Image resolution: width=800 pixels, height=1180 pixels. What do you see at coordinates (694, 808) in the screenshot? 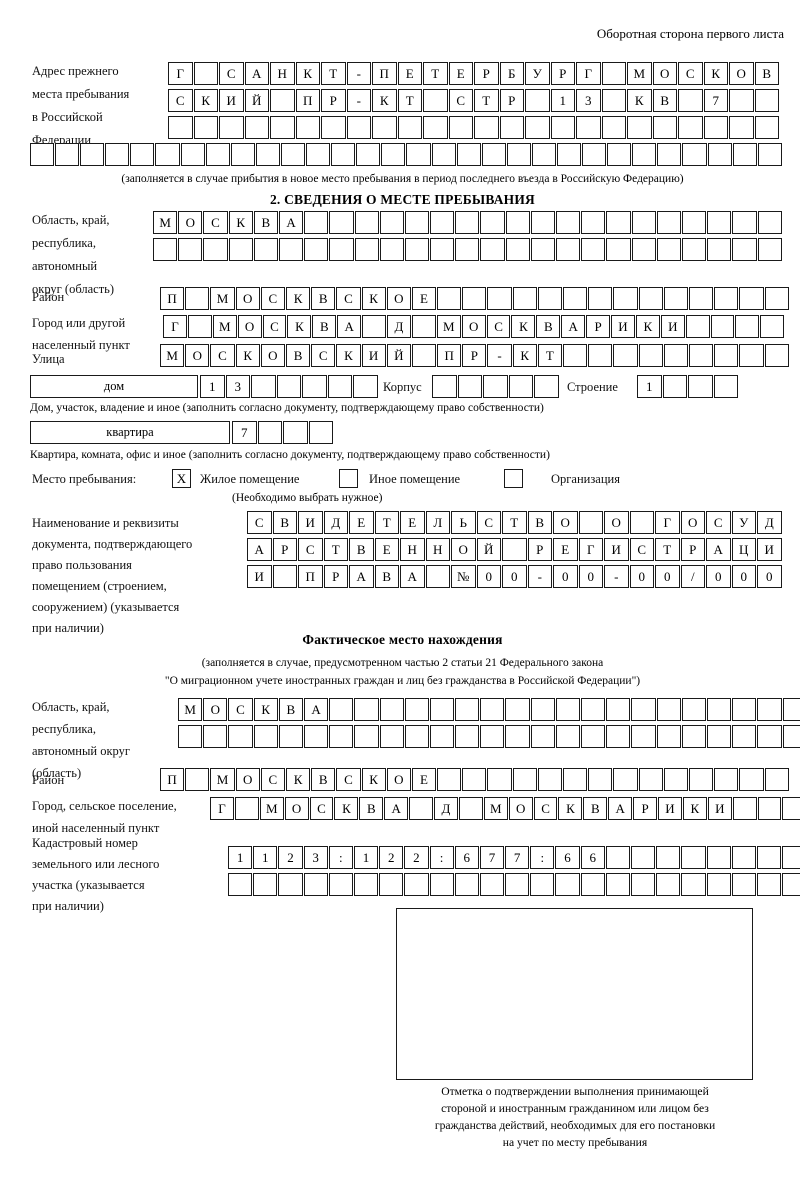
I see `actual-city-row-cell-20: К` at bounding box center [694, 808].